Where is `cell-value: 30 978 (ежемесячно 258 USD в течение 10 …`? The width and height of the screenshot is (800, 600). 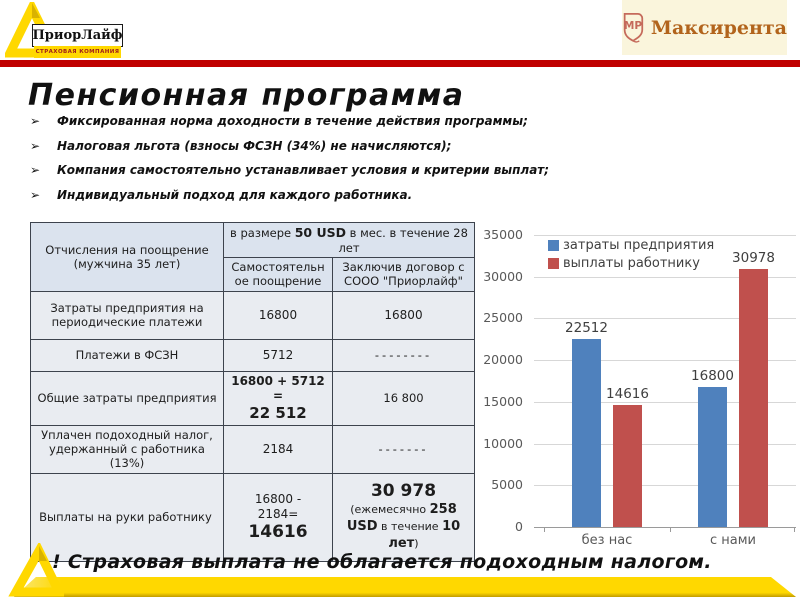
cell-value: 30 978 (ежемесячно 258 USD в течение 10 … is located at coordinates (403, 517).